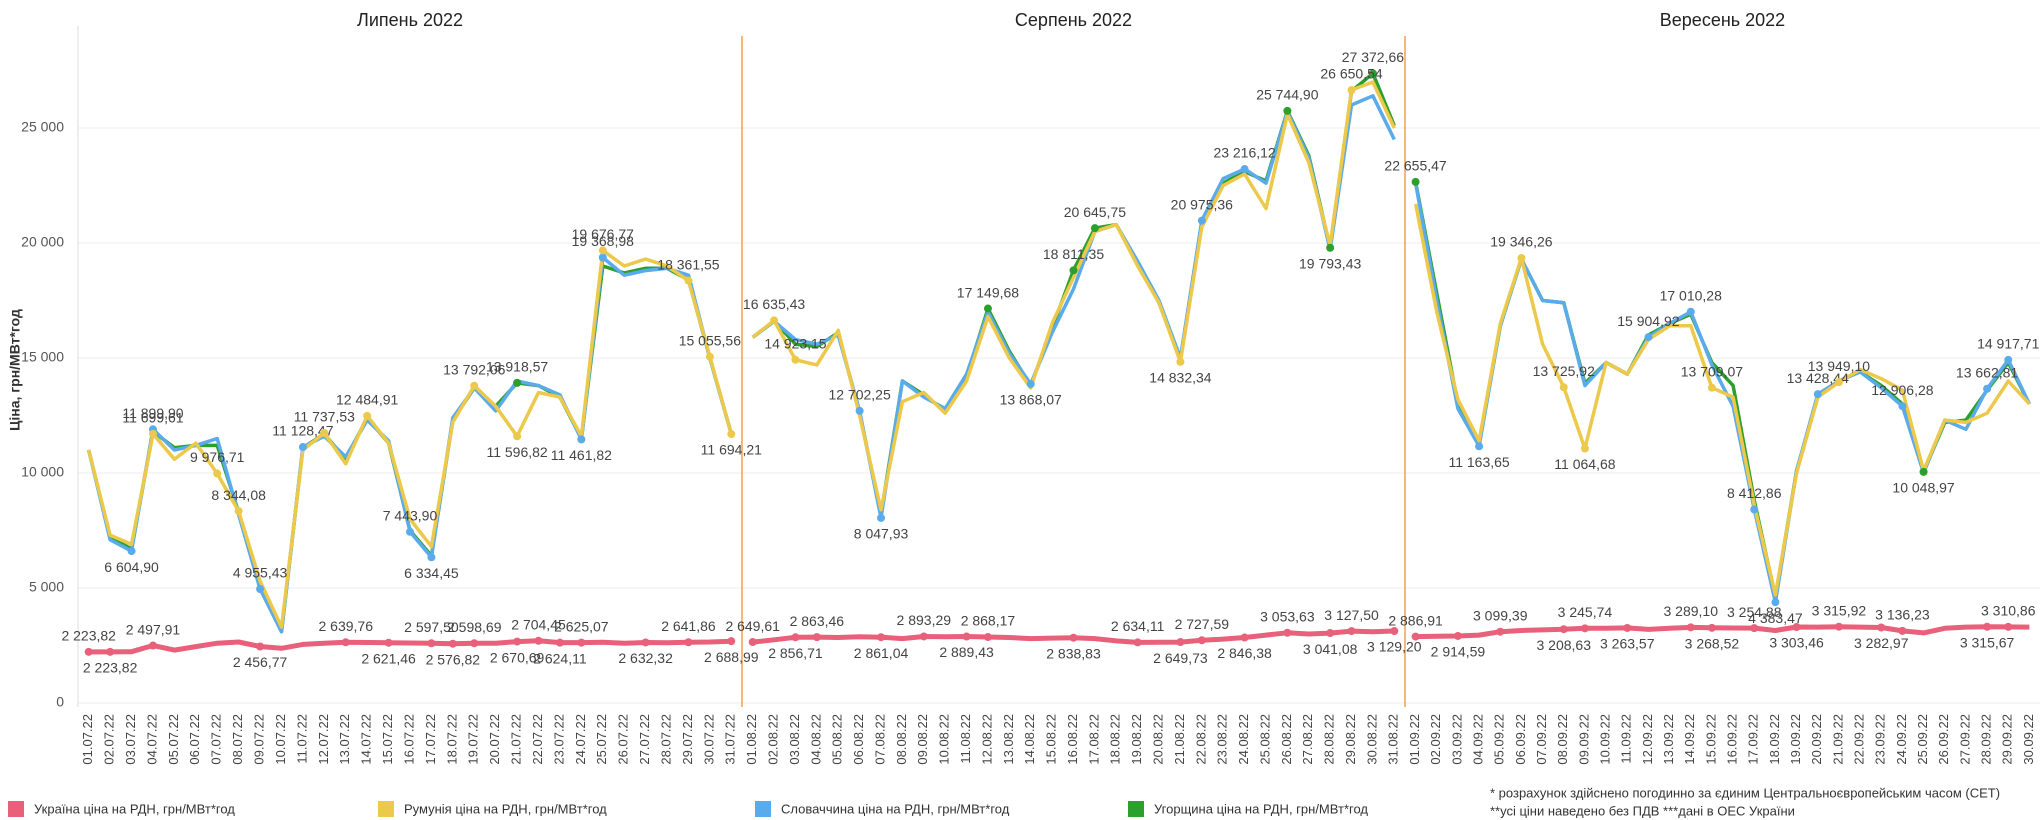  What do you see at coordinates (151, 739) in the screenshot?
I see `x-tick-label: 04.07.22` at bounding box center [151, 739].